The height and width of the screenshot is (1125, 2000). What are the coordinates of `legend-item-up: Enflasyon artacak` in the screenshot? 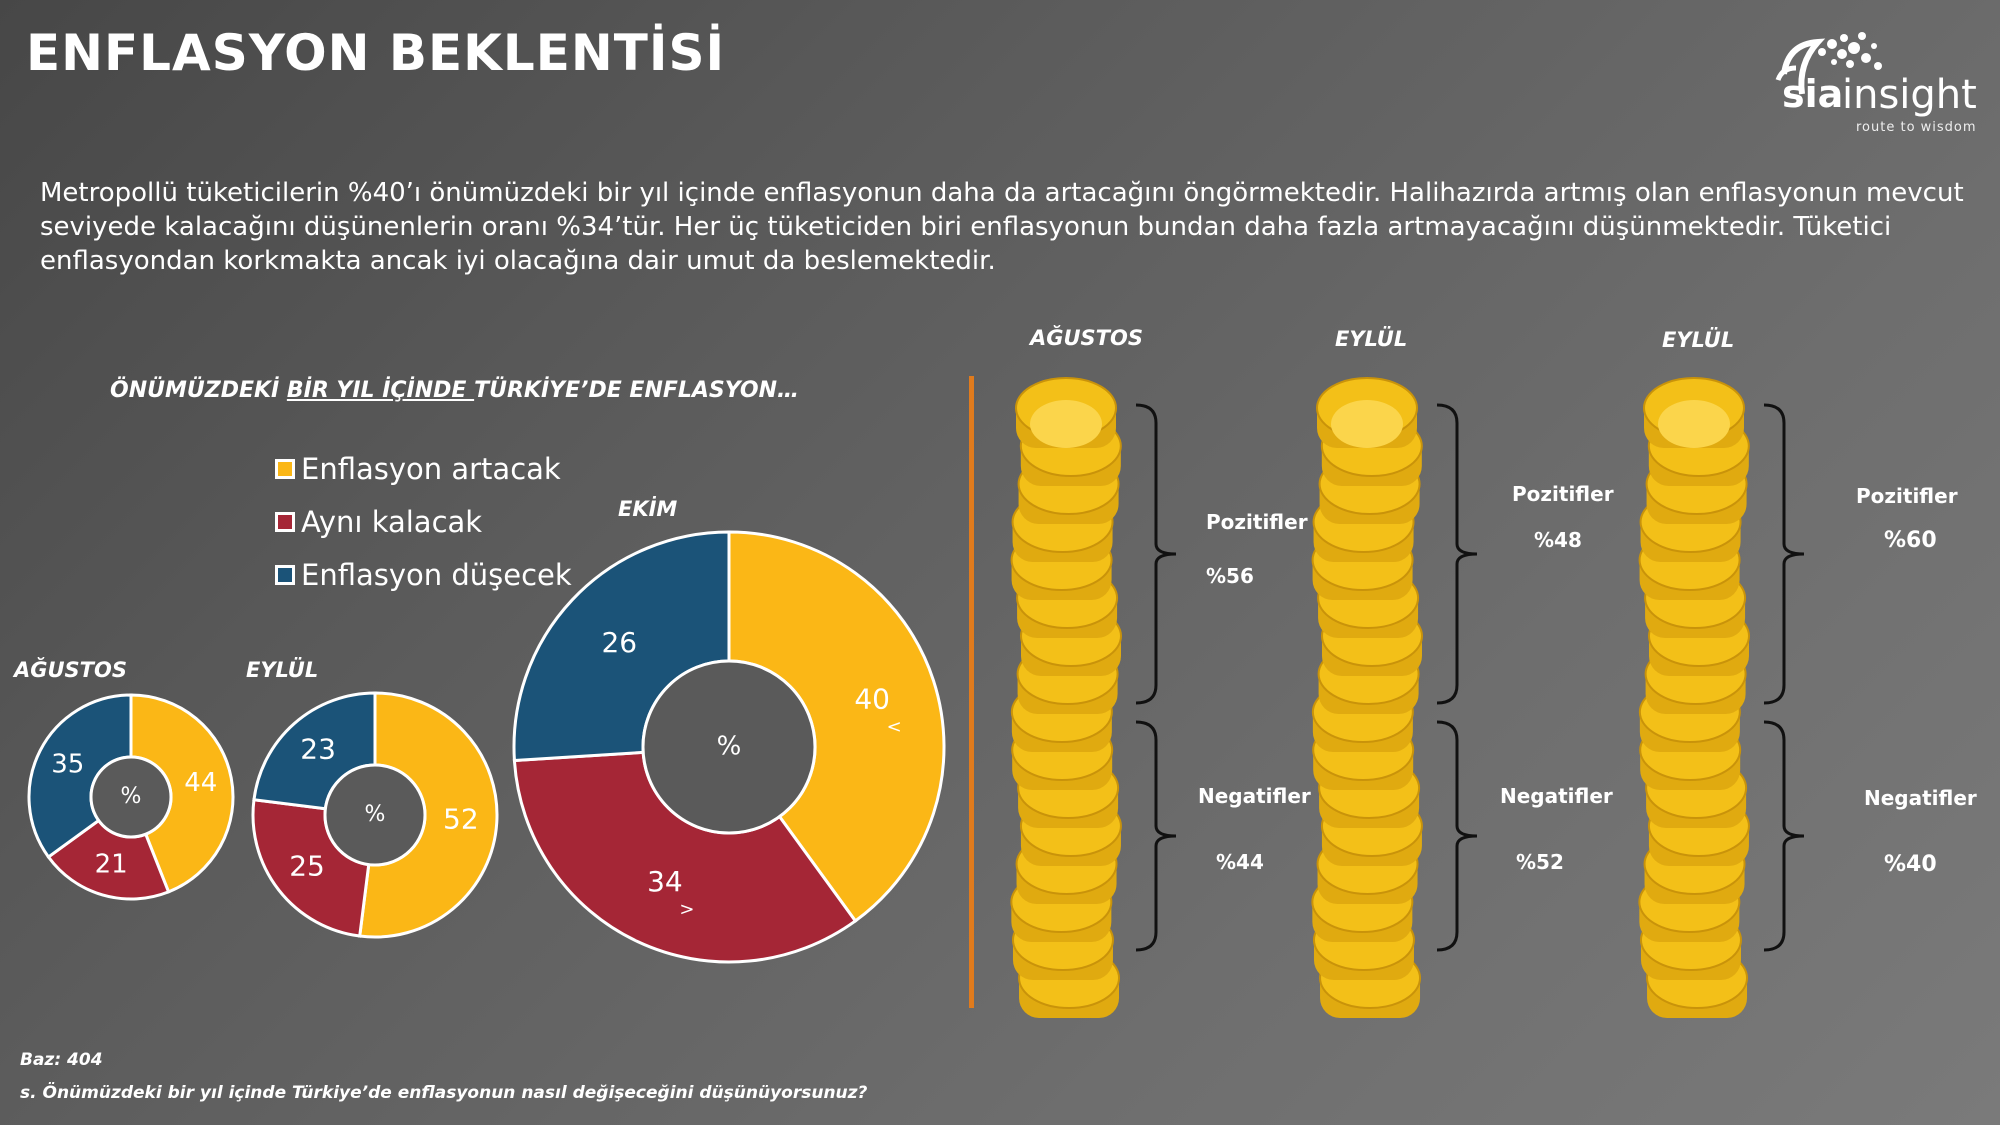 It's located at (423, 468).